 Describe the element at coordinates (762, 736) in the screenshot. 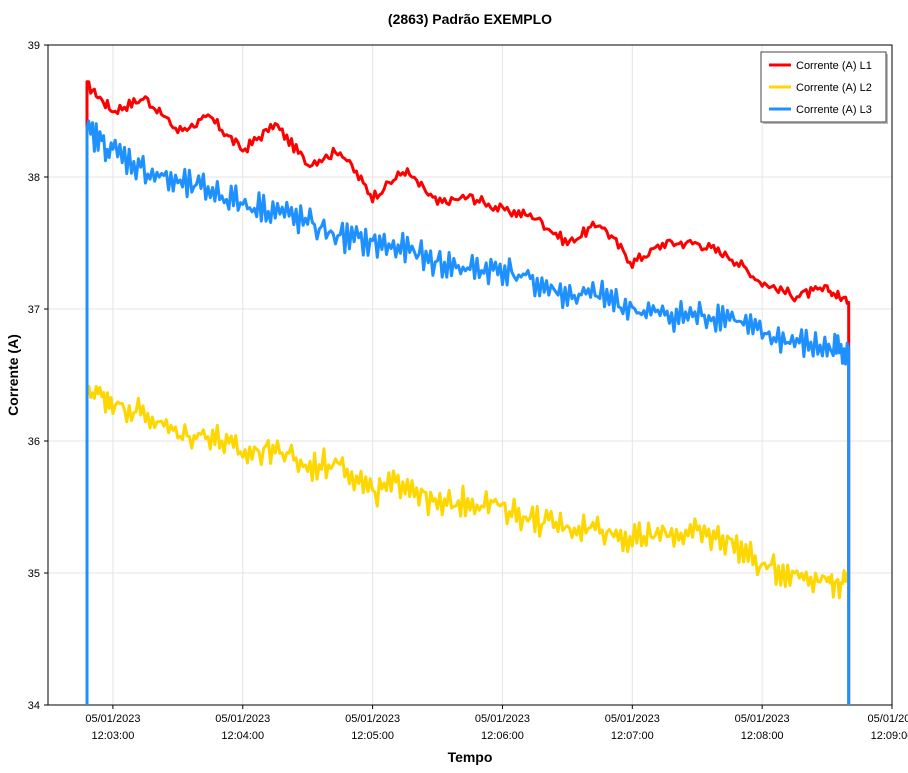

I see `x-tick-time: 12:08:00` at that location.